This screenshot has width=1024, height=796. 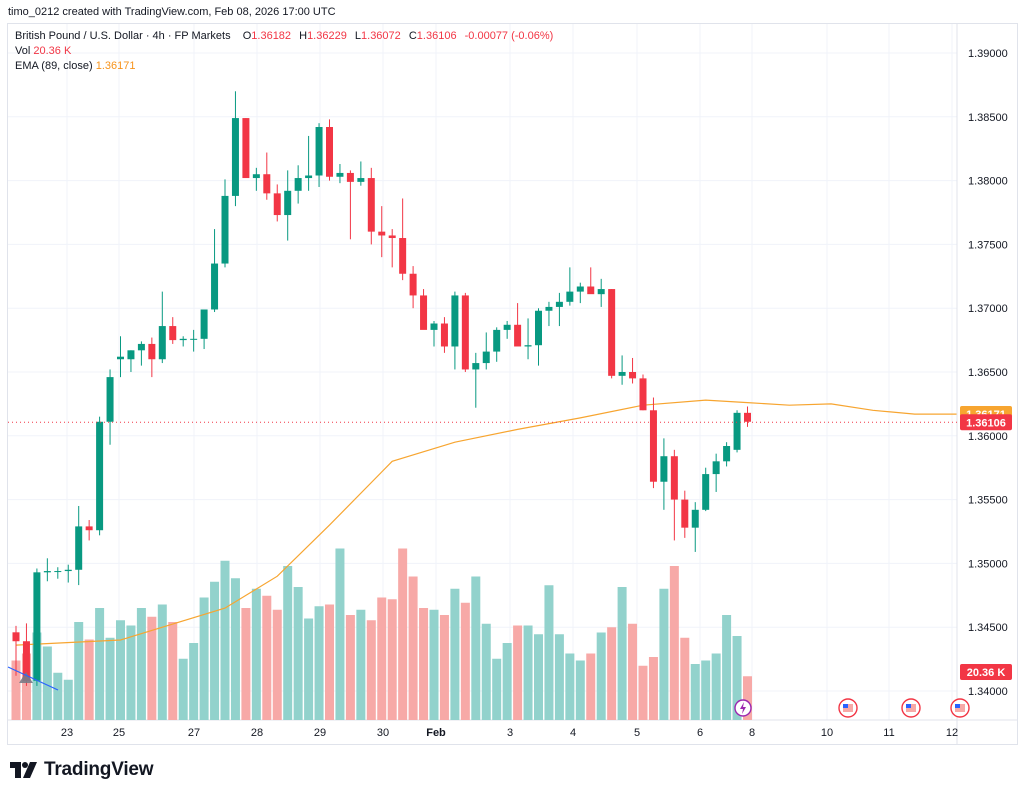 I want to click on legend-ema-value: 1.36171, so click(x=115, y=66).